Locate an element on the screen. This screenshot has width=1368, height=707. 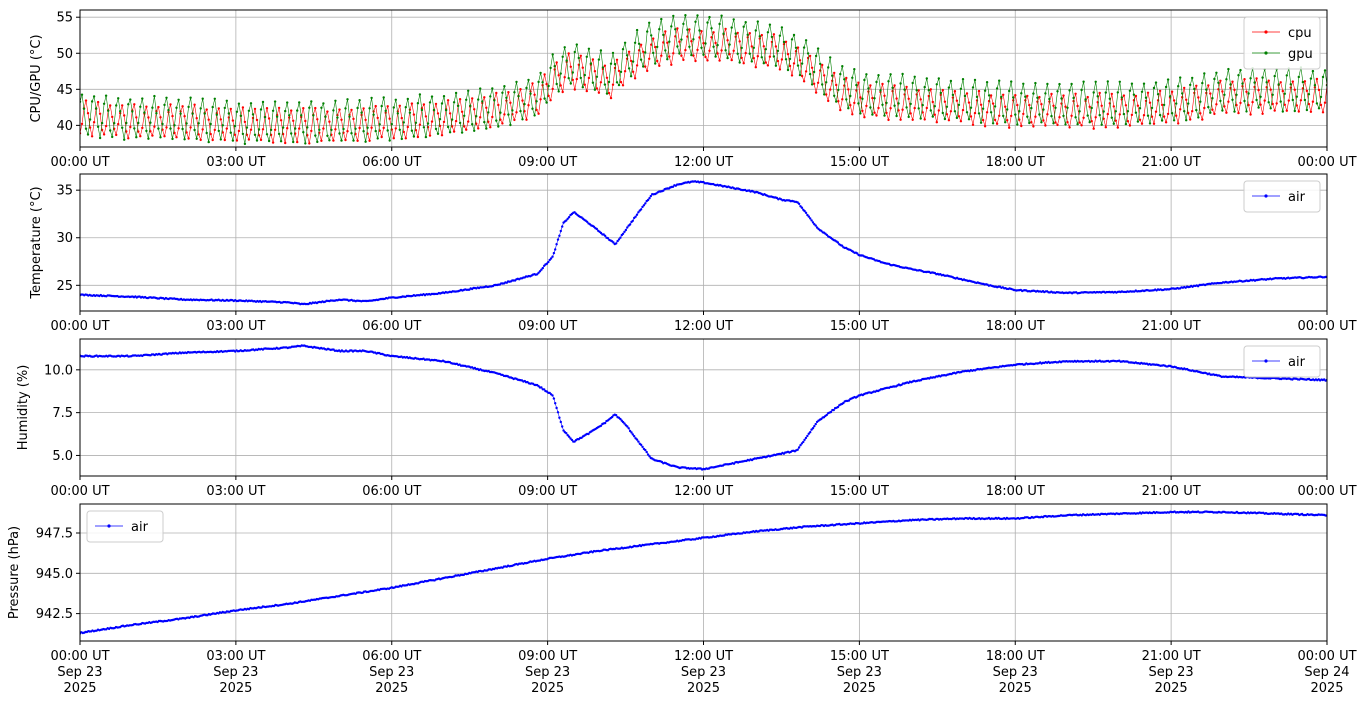
legend-swatch-marker is located at coordinates (109, 526).